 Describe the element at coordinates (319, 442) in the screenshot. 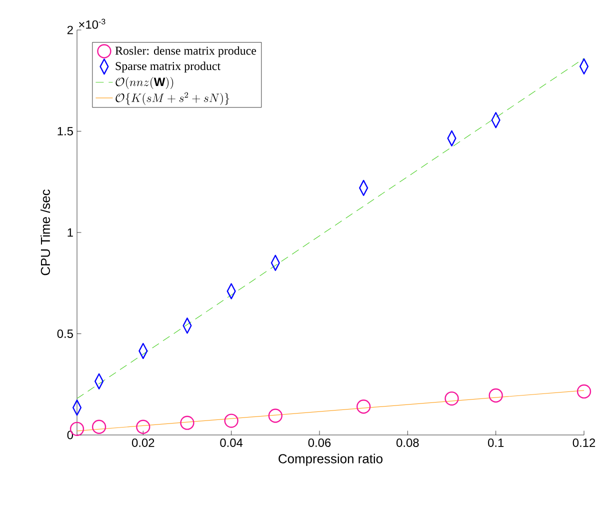

I see `x-tick-label: 0.06` at that location.